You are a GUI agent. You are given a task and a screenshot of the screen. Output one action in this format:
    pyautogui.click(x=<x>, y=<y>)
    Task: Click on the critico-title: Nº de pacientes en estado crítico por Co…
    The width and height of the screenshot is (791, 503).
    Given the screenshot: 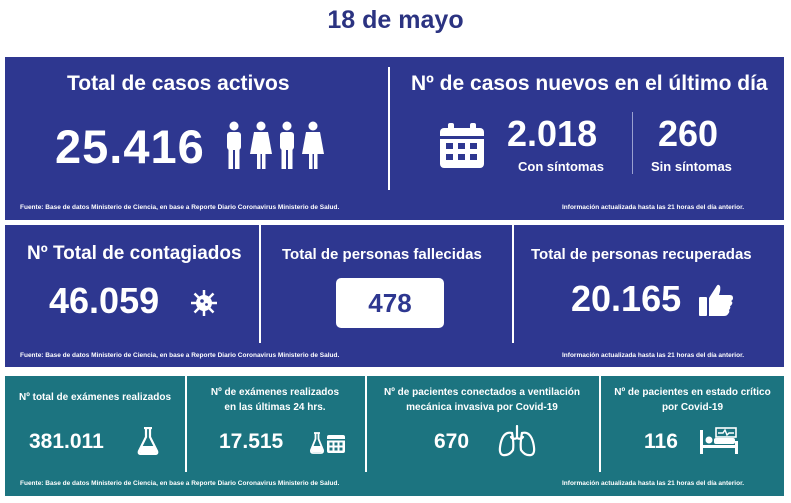 What is the action you would take?
    pyautogui.click(x=692, y=400)
    